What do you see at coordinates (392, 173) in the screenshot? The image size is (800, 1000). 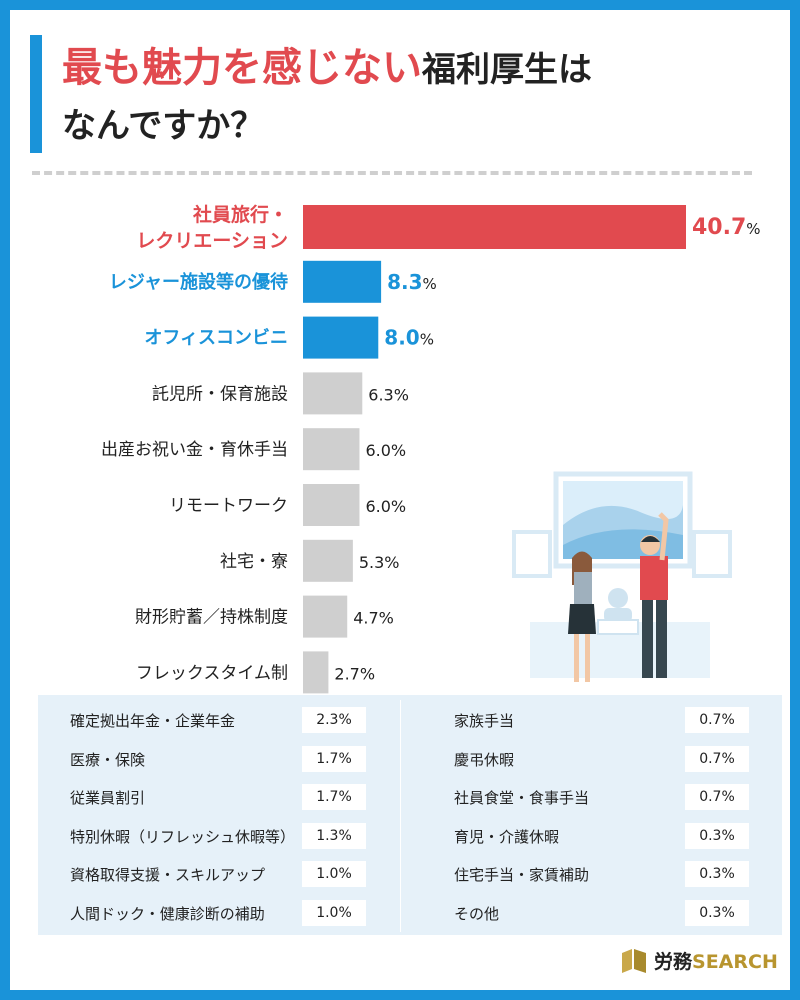 I see `dashed-divider` at bounding box center [392, 173].